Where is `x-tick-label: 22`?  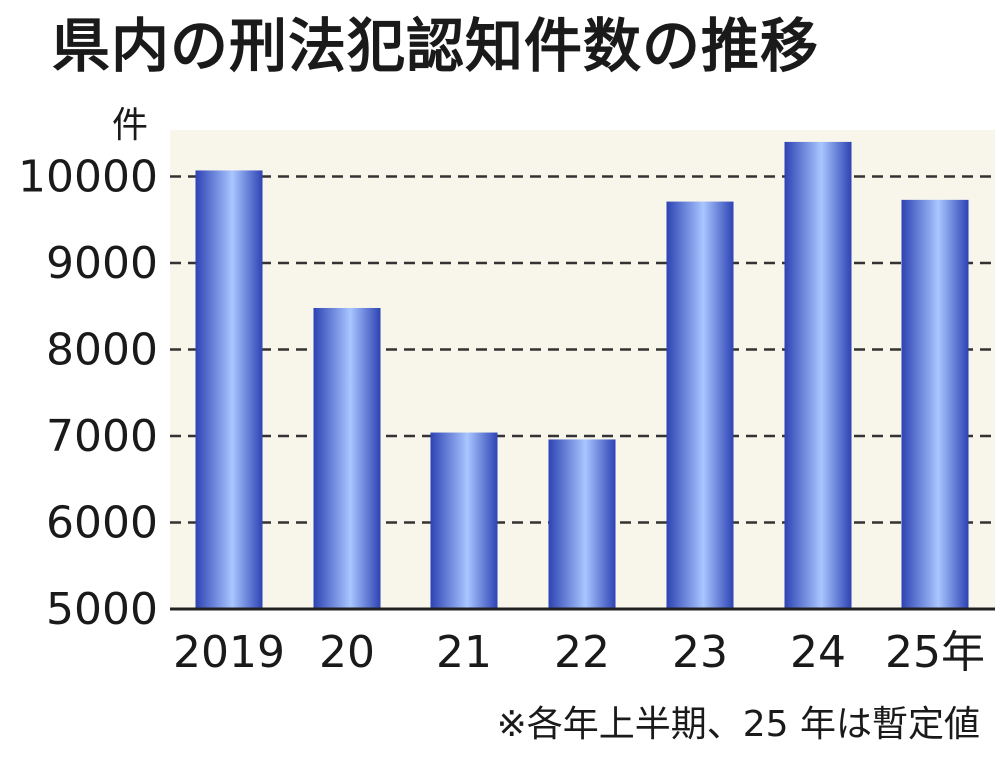 x-tick-label: 22 is located at coordinates (582, 652).